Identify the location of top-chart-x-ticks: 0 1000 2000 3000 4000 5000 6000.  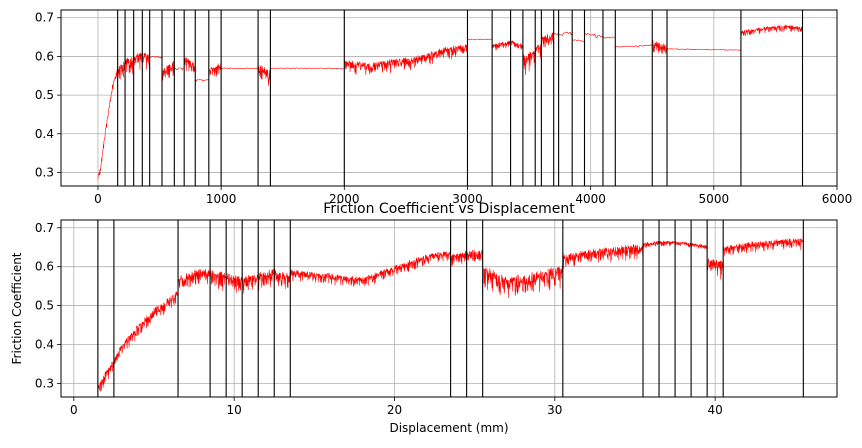
(473, 196).